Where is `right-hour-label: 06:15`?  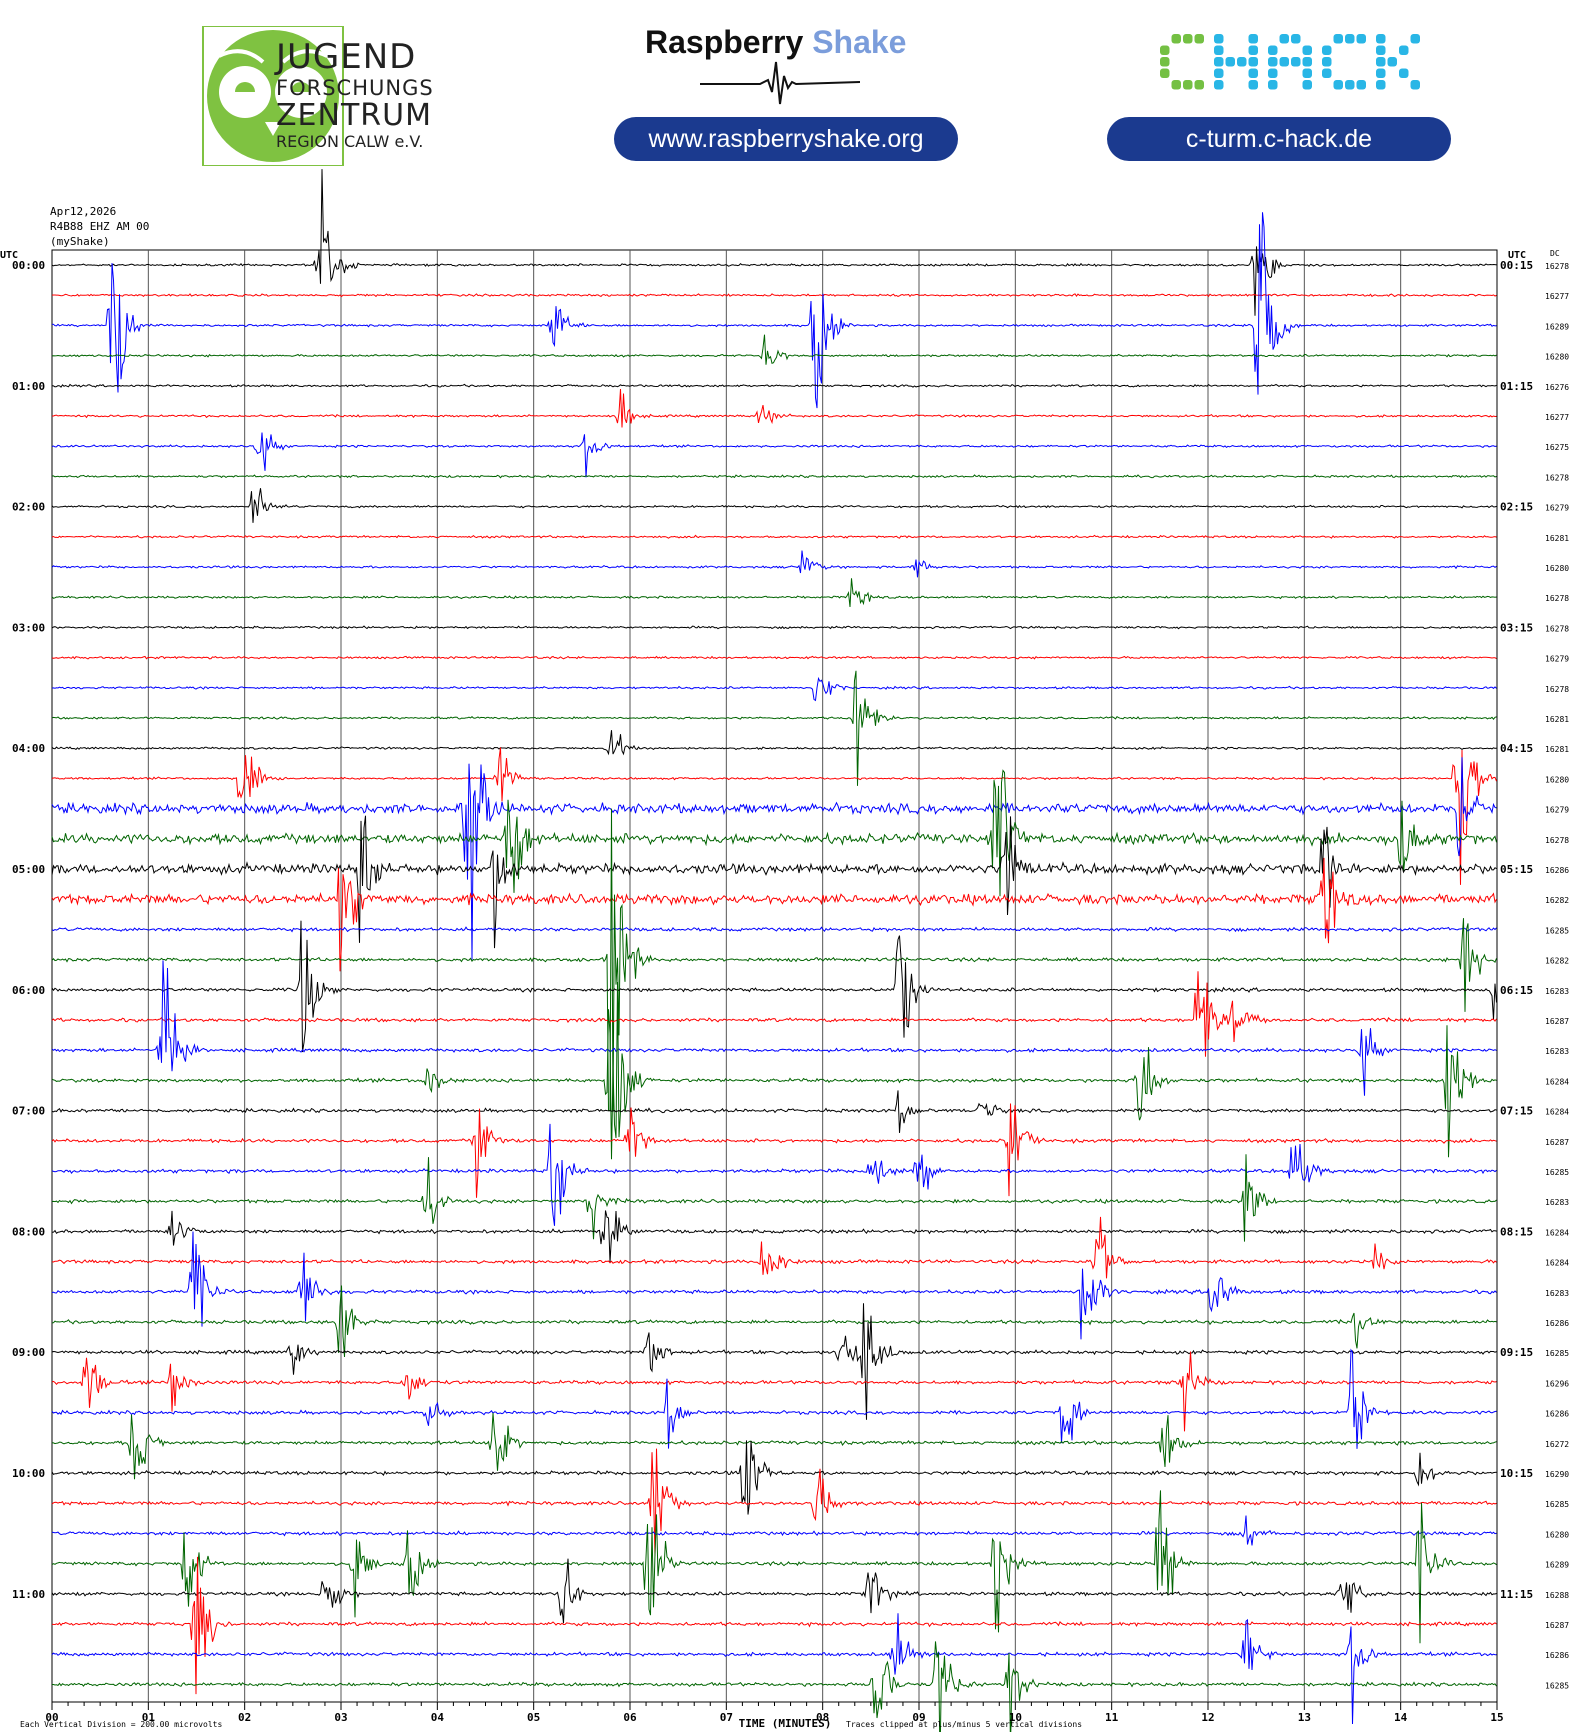
right-hour-label: 06:15 is located at coordinates (1516, 990).